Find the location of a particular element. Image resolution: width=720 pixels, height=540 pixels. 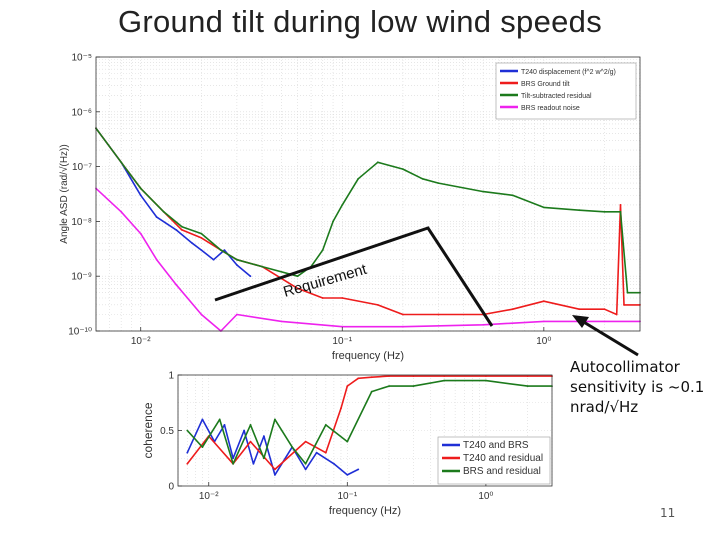

y-tick-label: 1 is located at coordinates (171, 376).